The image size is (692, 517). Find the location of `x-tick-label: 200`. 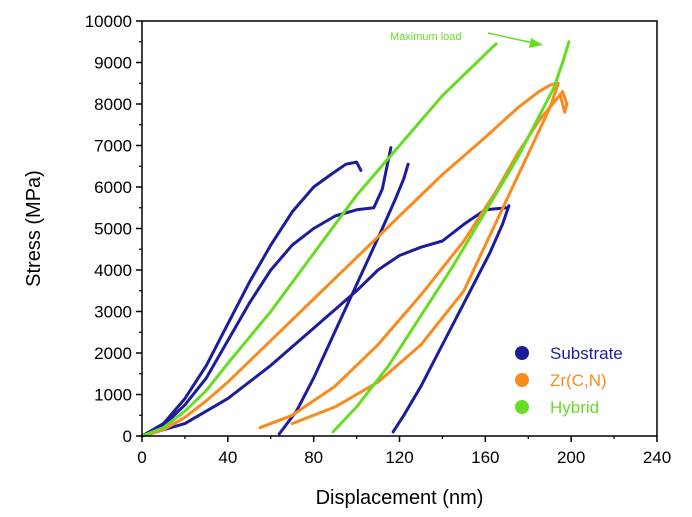

x-tick-label: 200 is located at coordinates (571, 457).